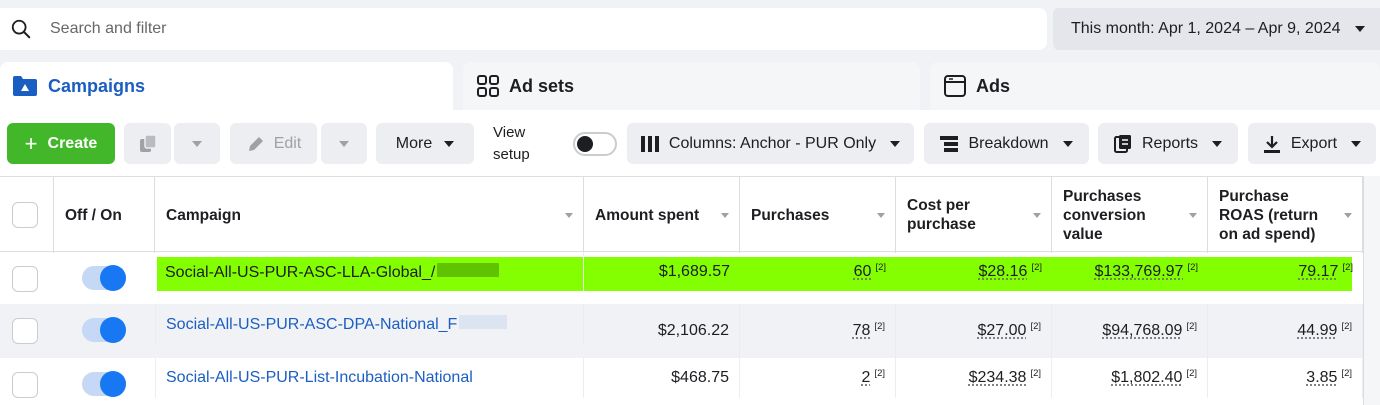  I want to click on header-pcv-line2: conversion, so click(1104, 215).